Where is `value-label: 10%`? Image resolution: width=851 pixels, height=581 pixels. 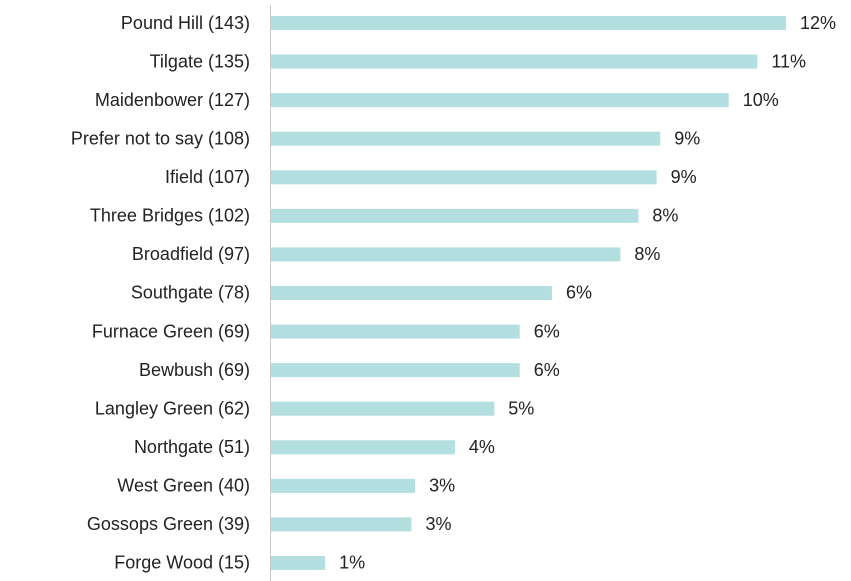
value-label: 10% is located at coordinates (761, 100).